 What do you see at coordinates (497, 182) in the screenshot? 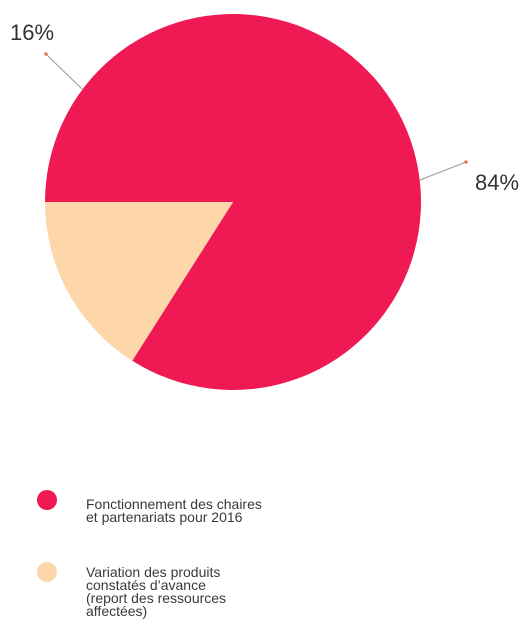
I see `value-label-1: 84%` at bounding box center [497, 182].